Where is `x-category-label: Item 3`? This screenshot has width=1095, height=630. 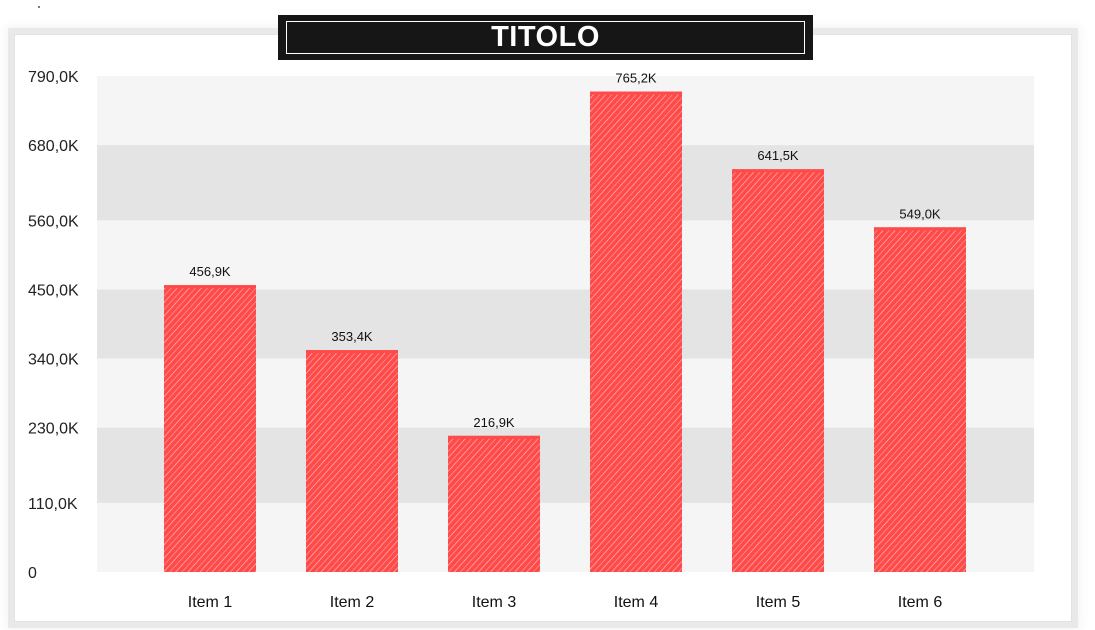 x-category-label: Item 3 is located at coordinates (494, 602).